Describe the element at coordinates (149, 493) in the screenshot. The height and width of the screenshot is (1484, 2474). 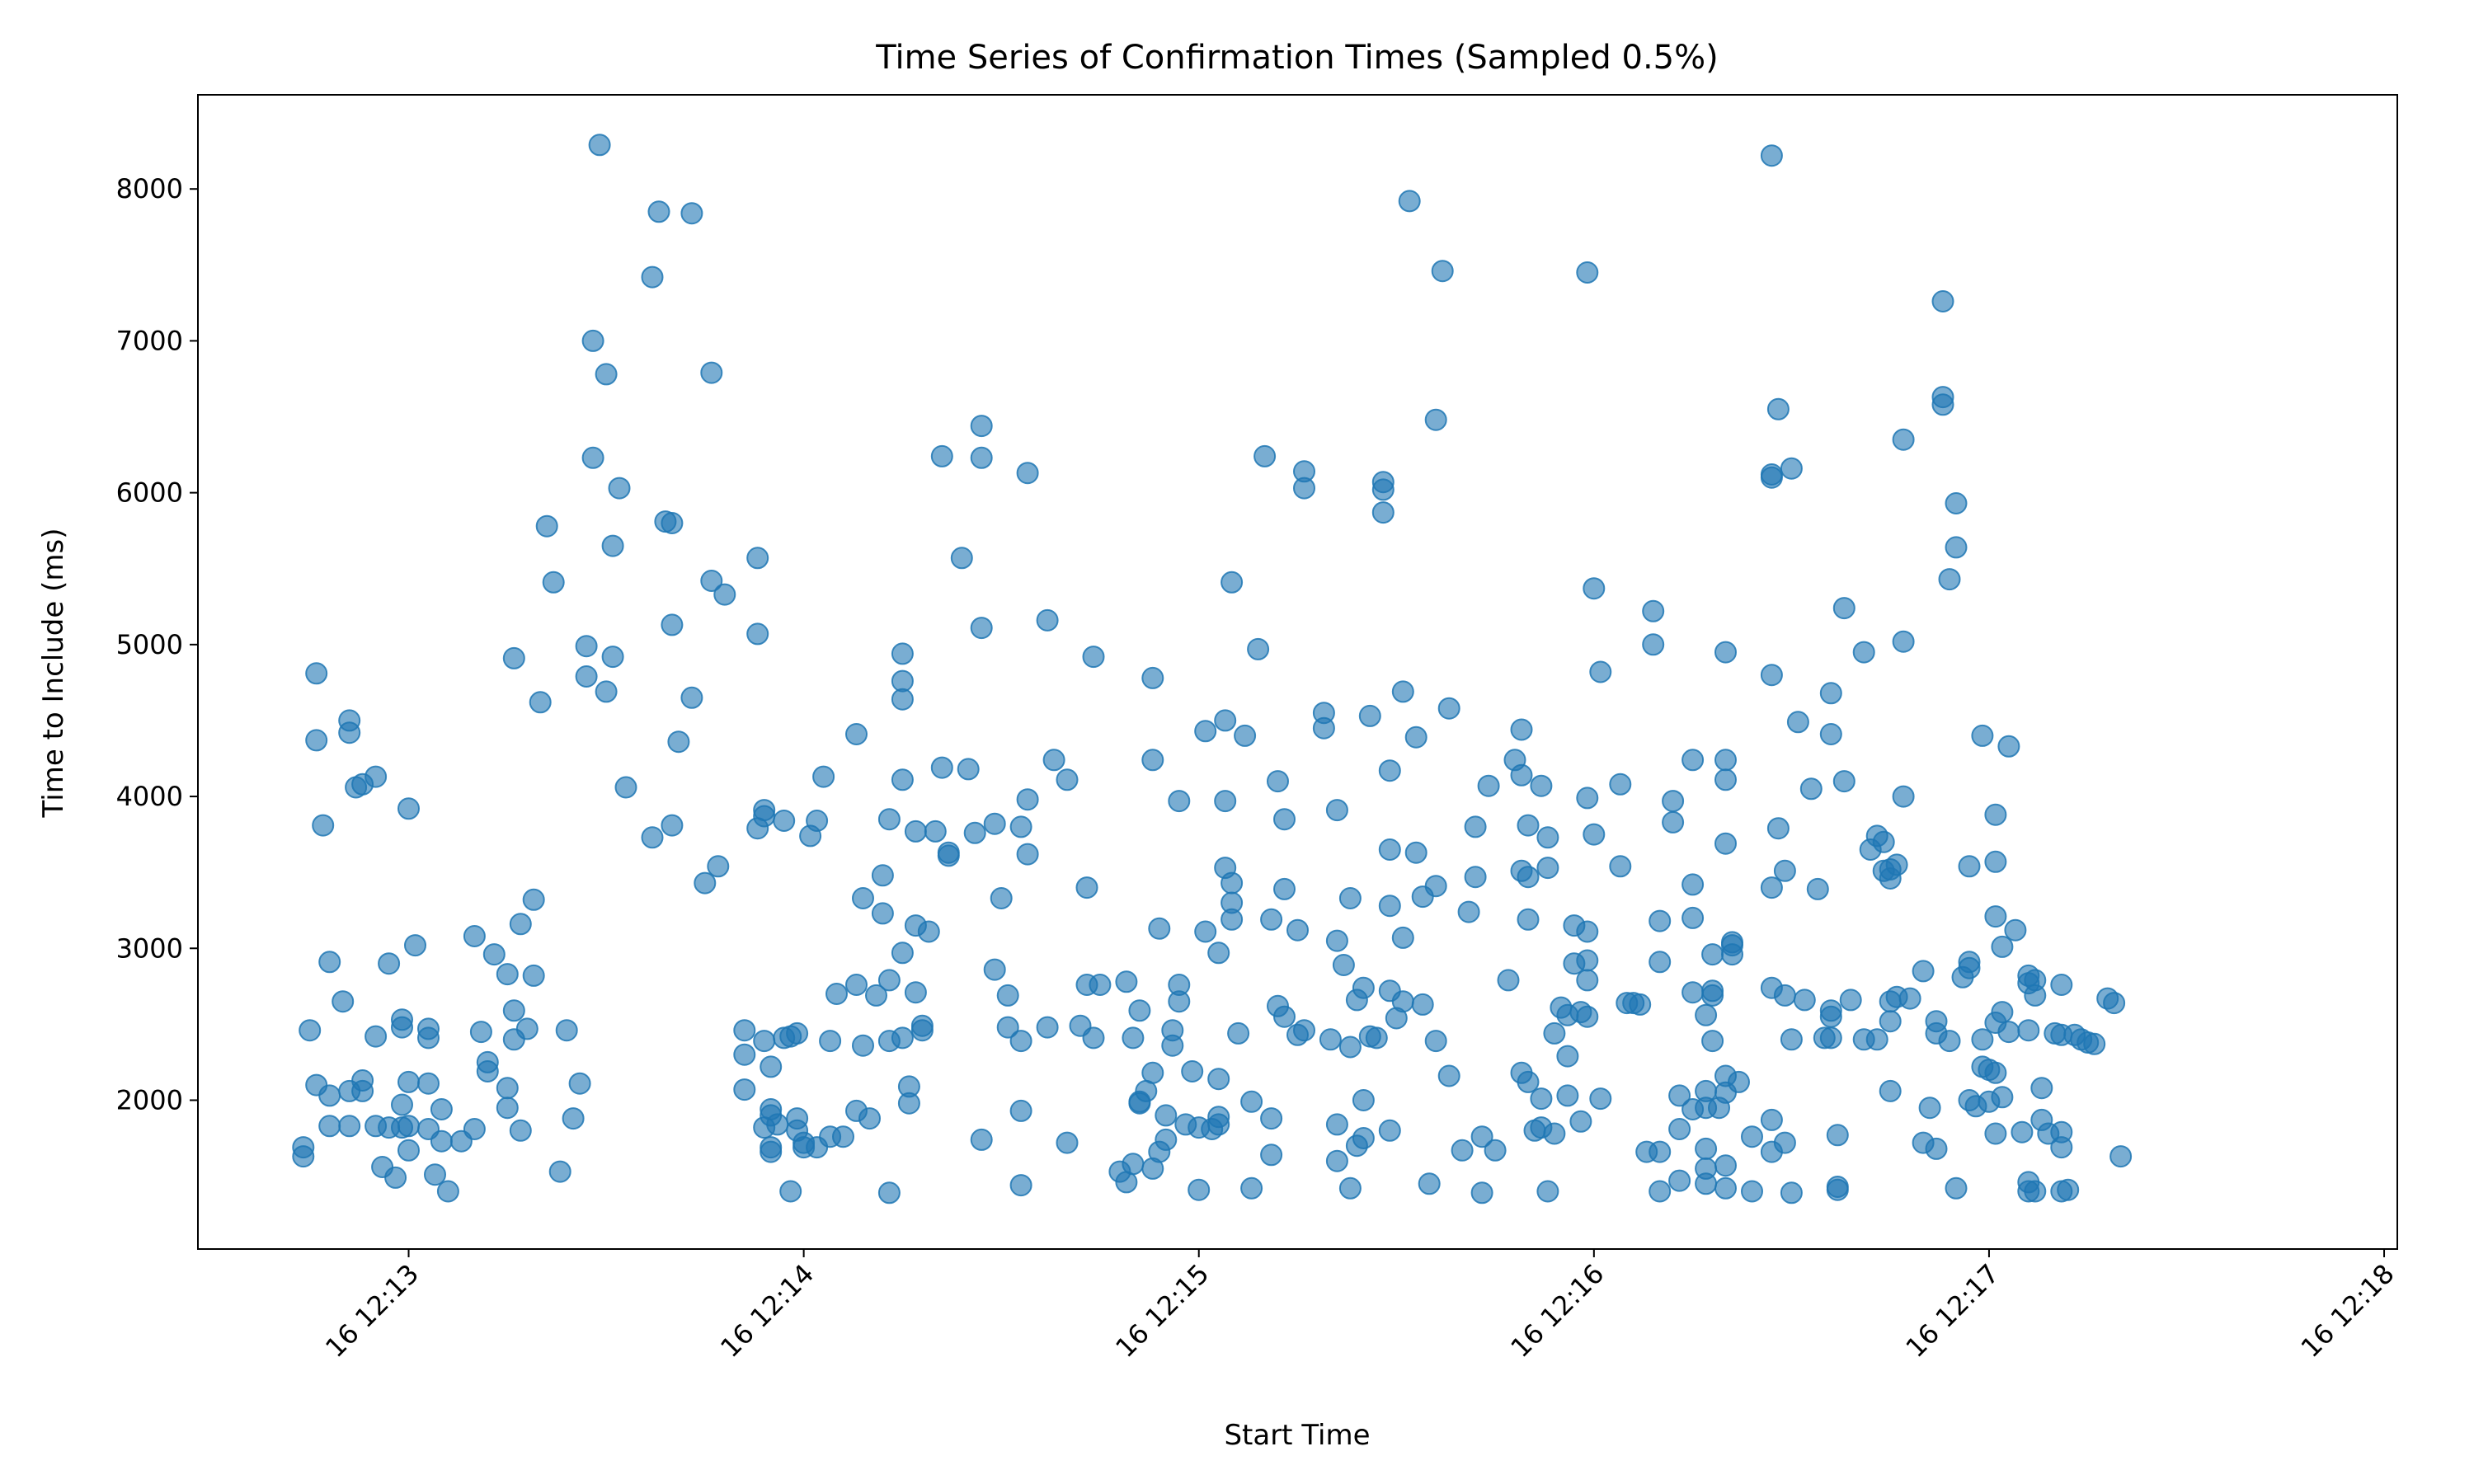
I see `y-tick-label: 6000` at that location.